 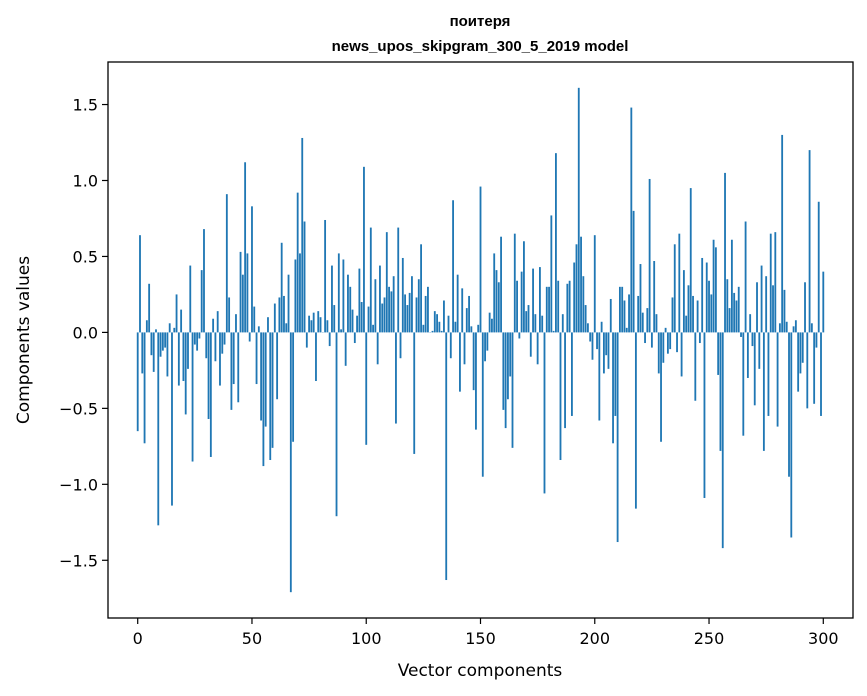 I want to click on x-axis-label: Vector components, so click(x=480, y=671).